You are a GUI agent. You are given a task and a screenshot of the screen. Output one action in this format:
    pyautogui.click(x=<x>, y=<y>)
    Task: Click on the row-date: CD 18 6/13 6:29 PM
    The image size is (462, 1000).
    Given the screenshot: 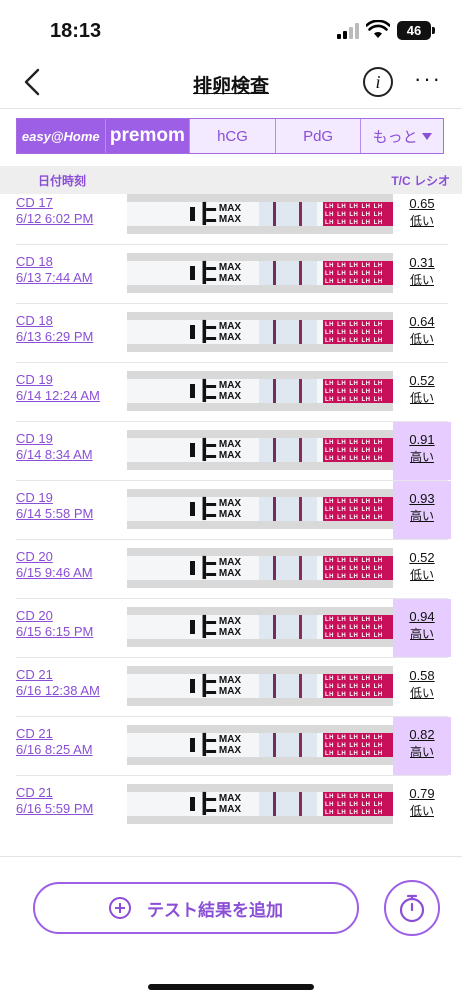 What is the action you would take?
    pyautogui.click(x=54, y=329)
    